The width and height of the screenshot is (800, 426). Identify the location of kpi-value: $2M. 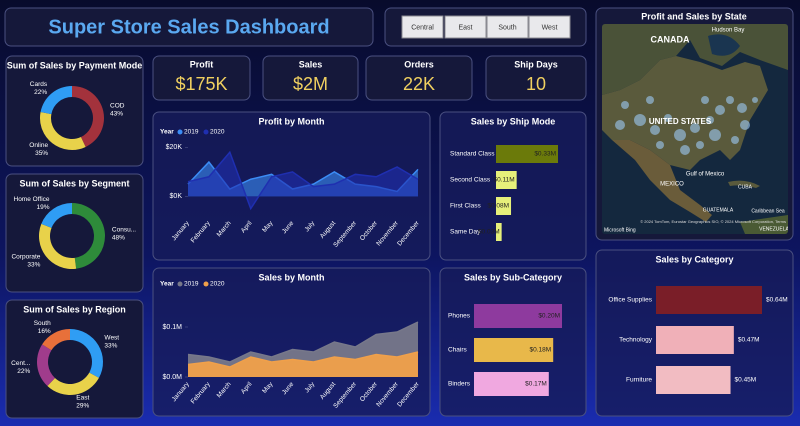
(310, 84).